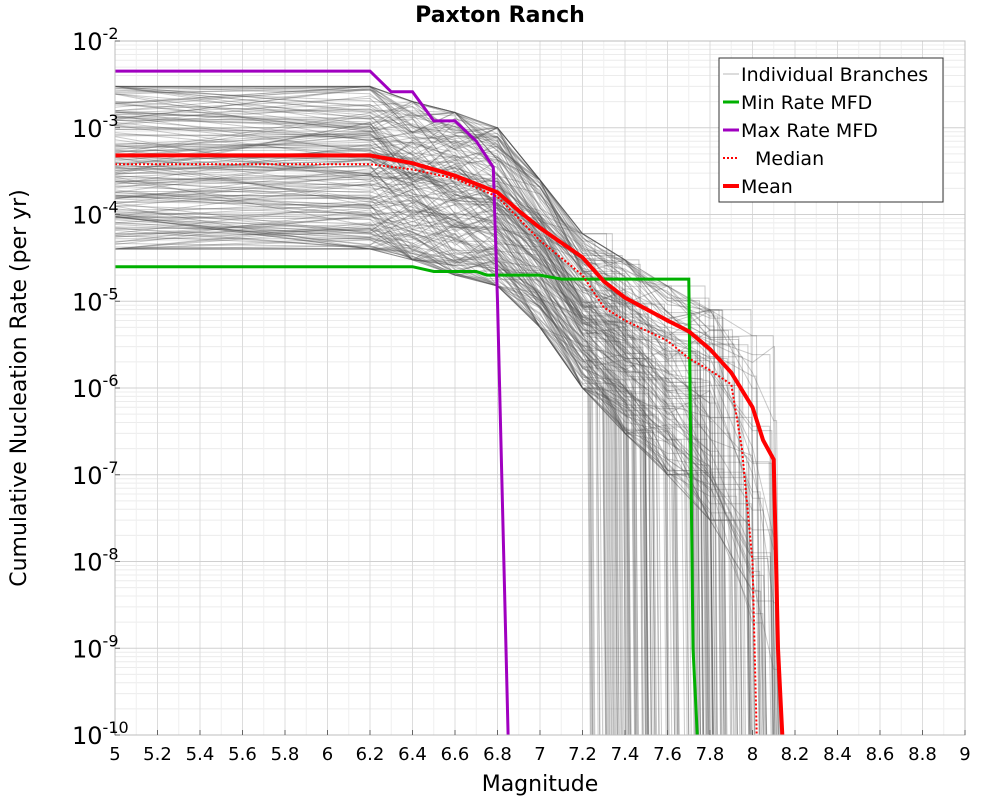 This screenshot has height=804, width=1000. Describe the element at coordinates (95, 127) in the screenshot. I see `y-tick-label: 10⁻³` at that location.